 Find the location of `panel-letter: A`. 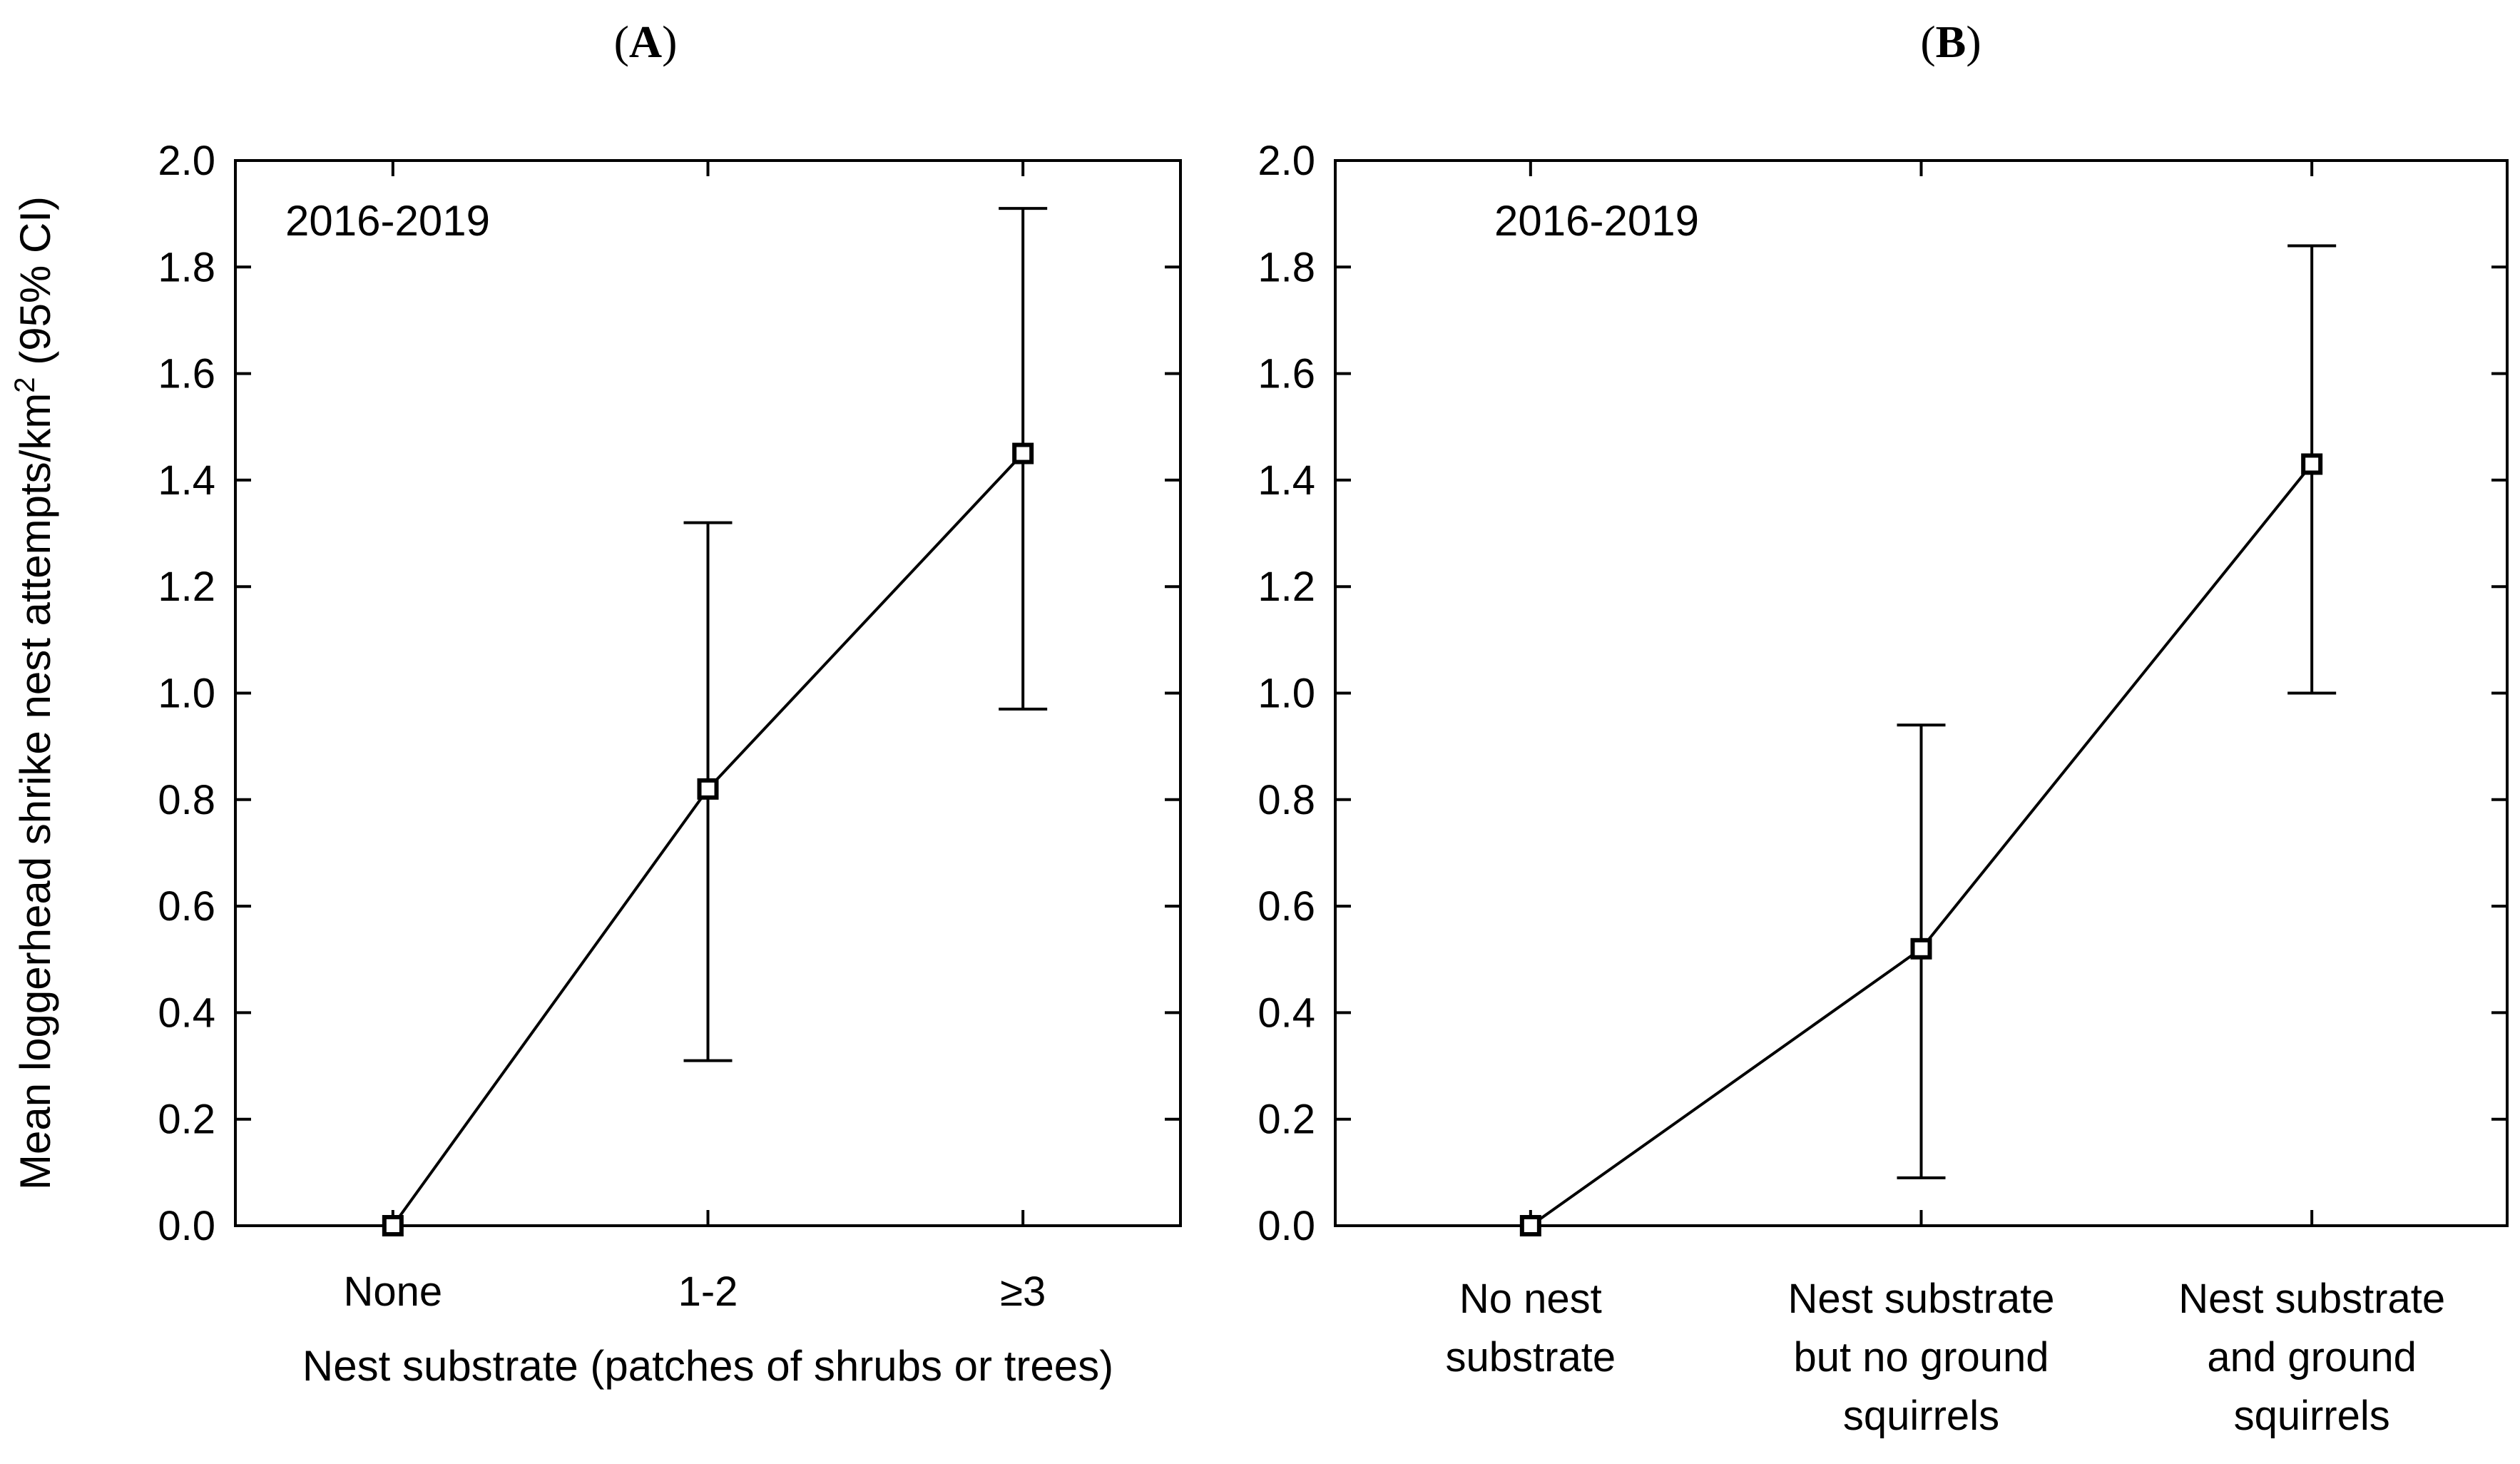

panel-letter: A is located at coordinates (645, 41).